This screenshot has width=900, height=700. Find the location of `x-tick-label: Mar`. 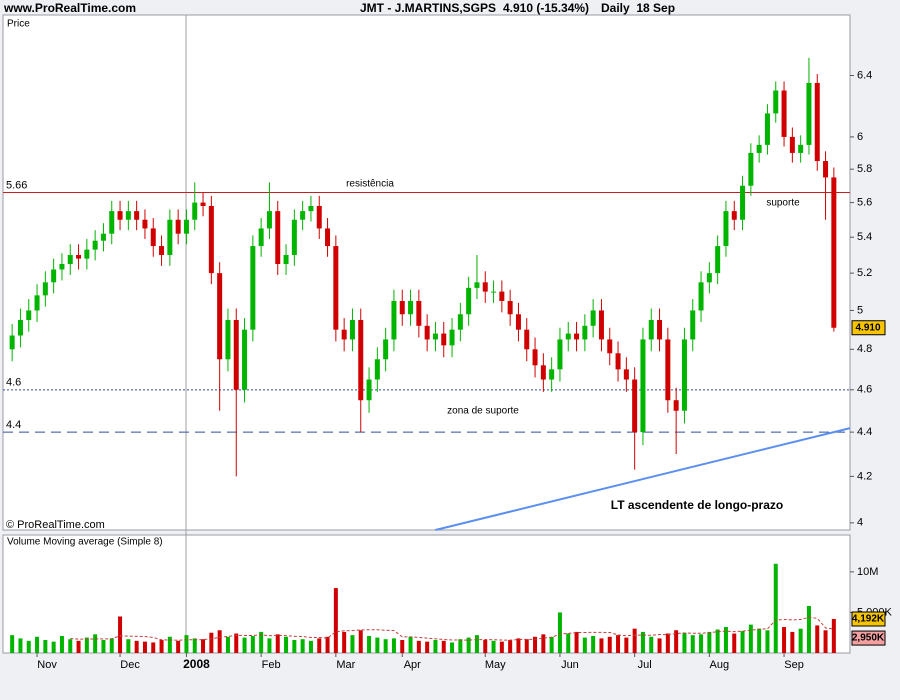

x-tick-label: Mar is located at coordinates (345, 665).